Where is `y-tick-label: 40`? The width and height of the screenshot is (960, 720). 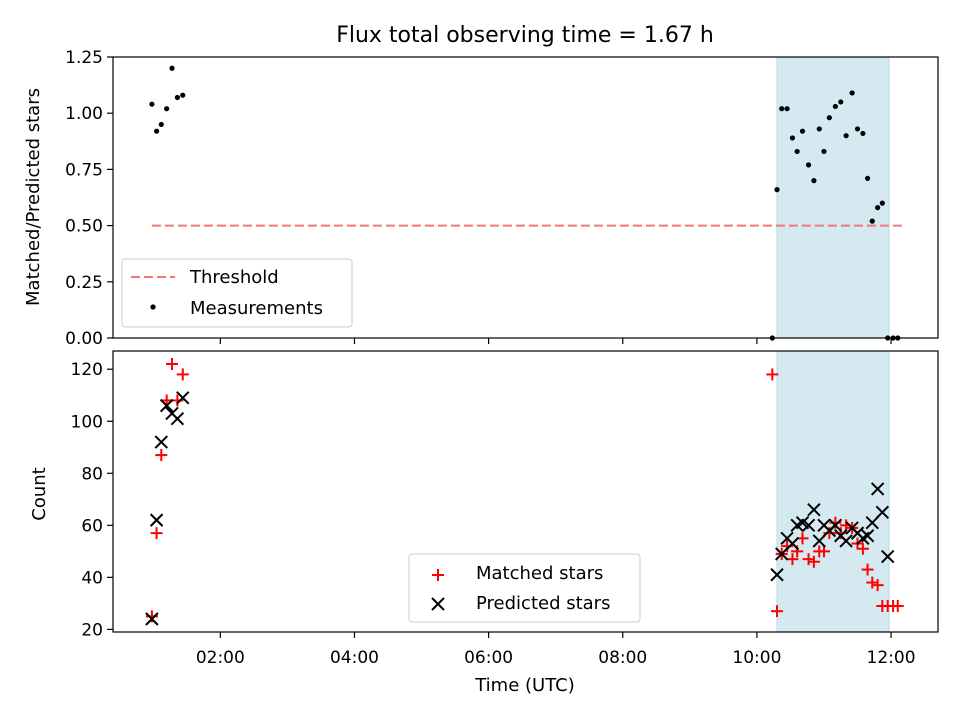 y-tick-label: 40 is located at coordinates (92, 578).